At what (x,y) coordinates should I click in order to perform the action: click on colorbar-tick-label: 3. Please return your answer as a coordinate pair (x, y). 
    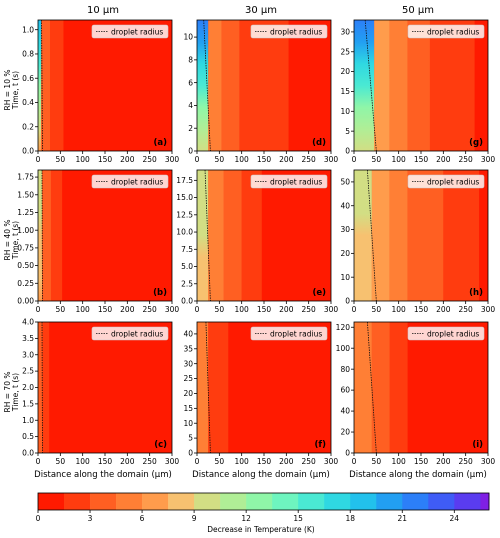
    Looking at the image, I should click on (90, 518).